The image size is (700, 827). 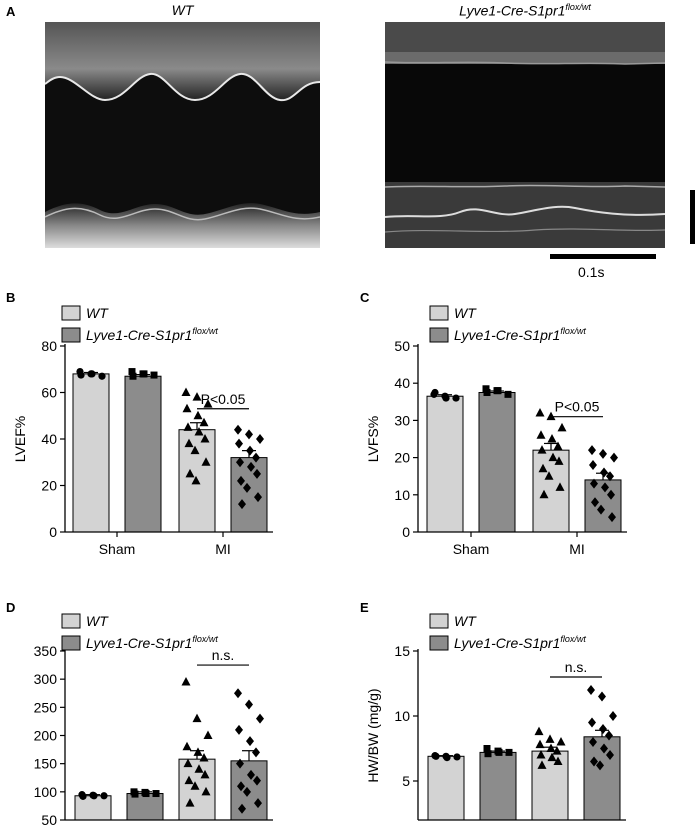 I want to click on y-tick-label: 150, so click(x=46, y=764).